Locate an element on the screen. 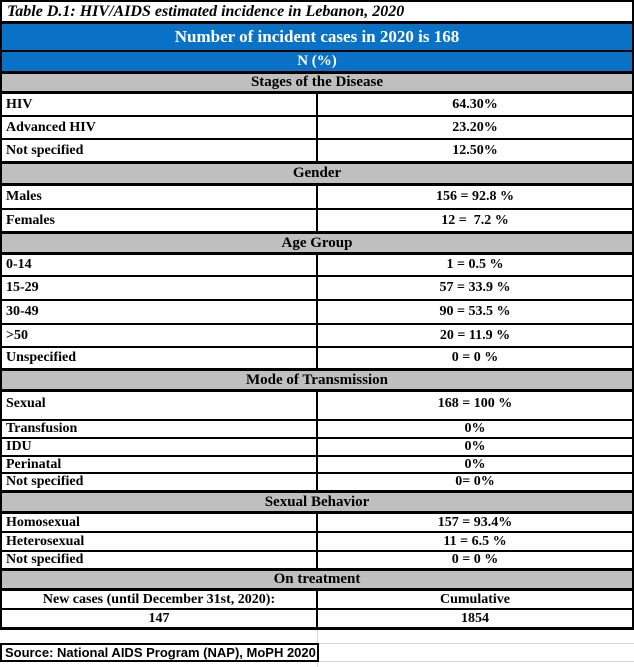 The width and height of the screenshot is (634, 667). row-value: 11 = 6.5 % is located at coordinates (475, 541).